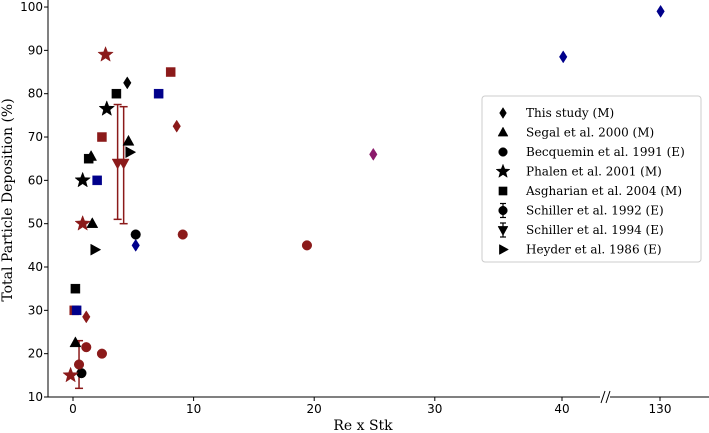 This screenshot has height=433, width=709. Describe the element at coordinates (35, 267) in the screenshot. I see `y-tick-label: 40` at that location.